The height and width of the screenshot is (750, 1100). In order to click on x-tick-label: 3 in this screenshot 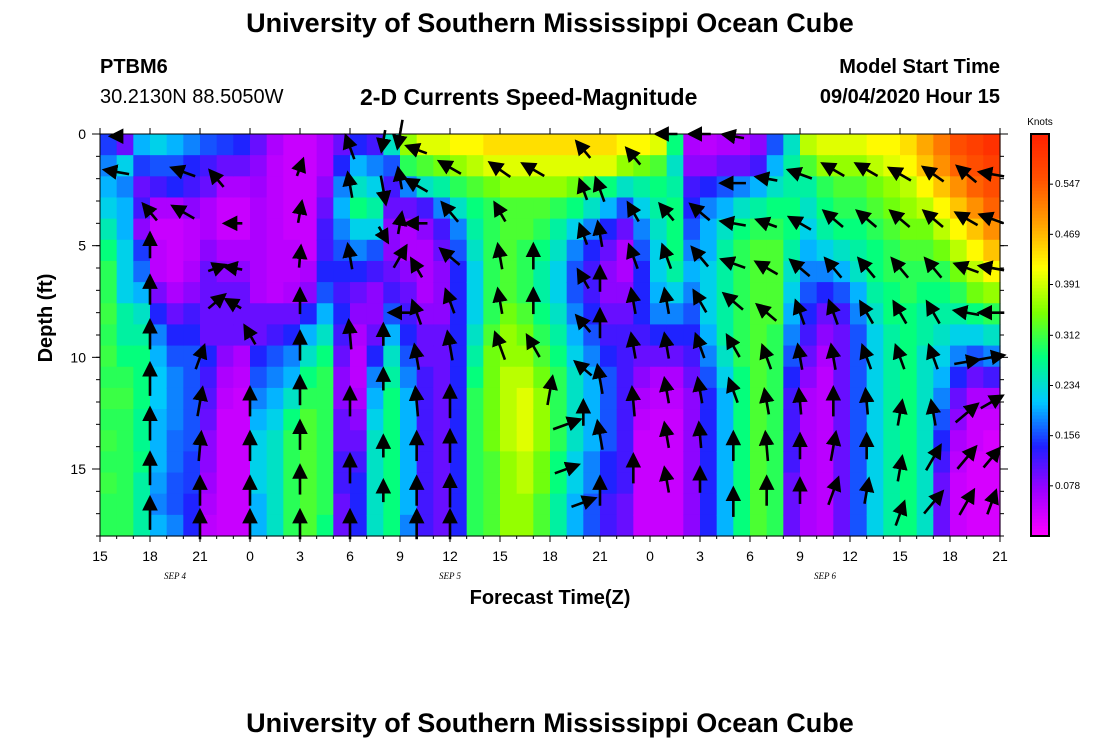, I will do `click(700, 556)`.